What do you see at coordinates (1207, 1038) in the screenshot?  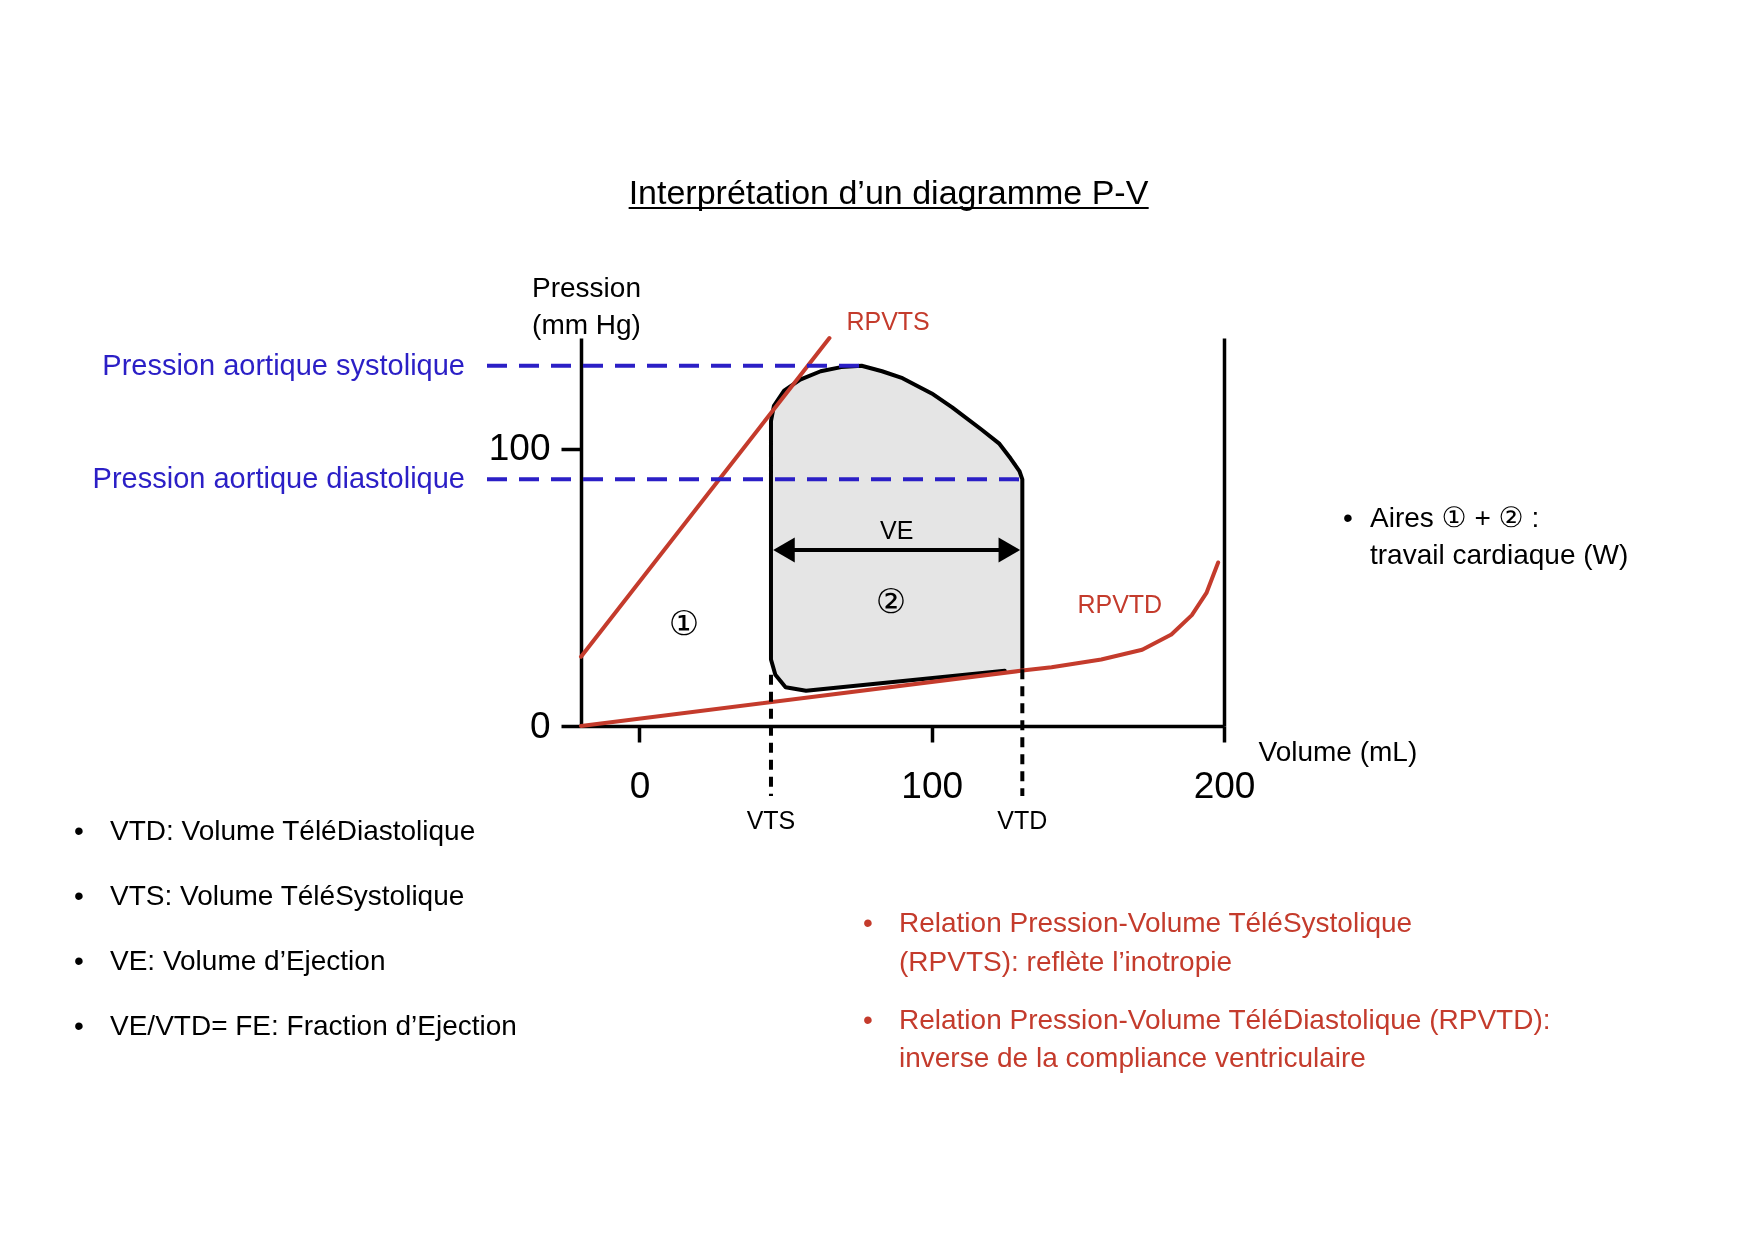 I see `text: • Relation Pression-Volume TéléDiastolique (RPVTD): inverse de la compliance ventriculaire` at bounding box center [1207, 1038].